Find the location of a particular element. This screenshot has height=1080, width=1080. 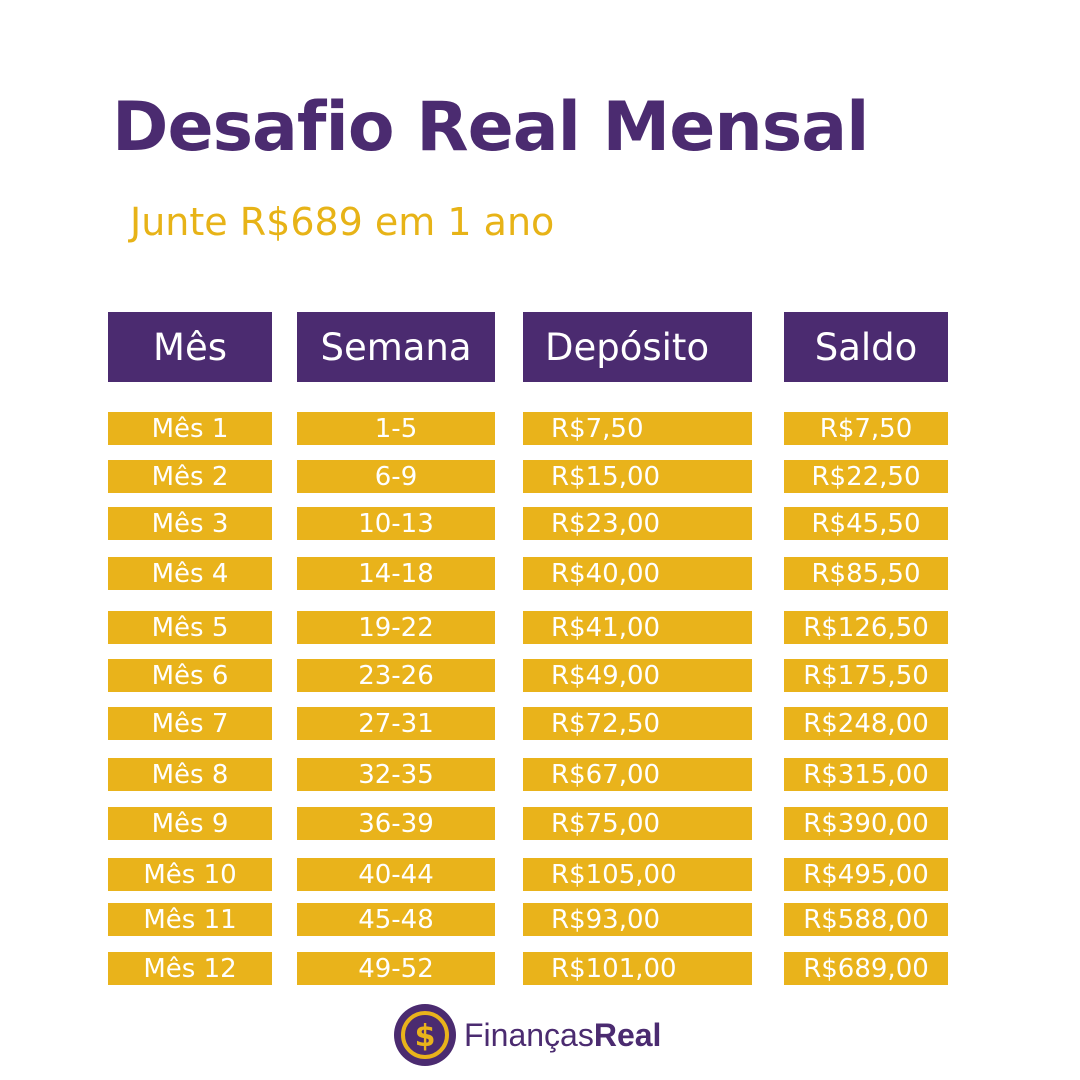

cell-saldo: R$7,50 is located at coordinates (866, 428).